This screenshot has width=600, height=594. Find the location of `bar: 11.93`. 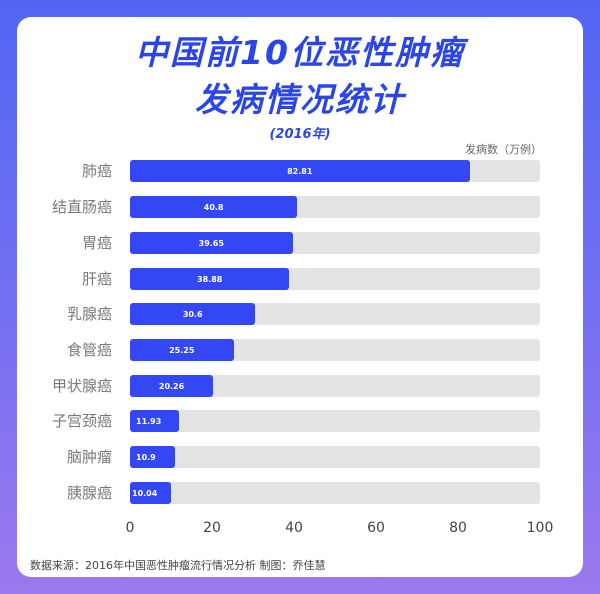

bar: 11.93 is located at coordinates (154, 421).